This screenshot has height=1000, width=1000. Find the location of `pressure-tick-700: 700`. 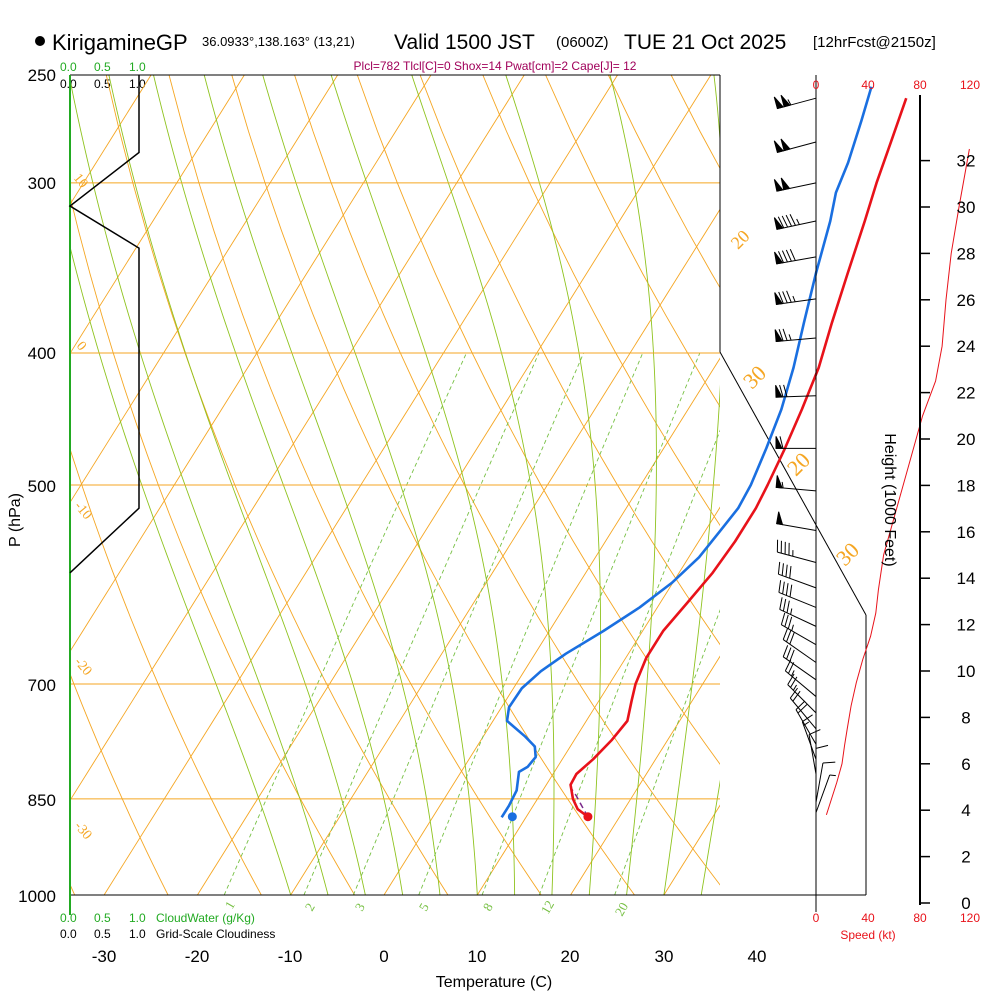

pressure-tick-700: 700 is located at coordinates (42, 685).